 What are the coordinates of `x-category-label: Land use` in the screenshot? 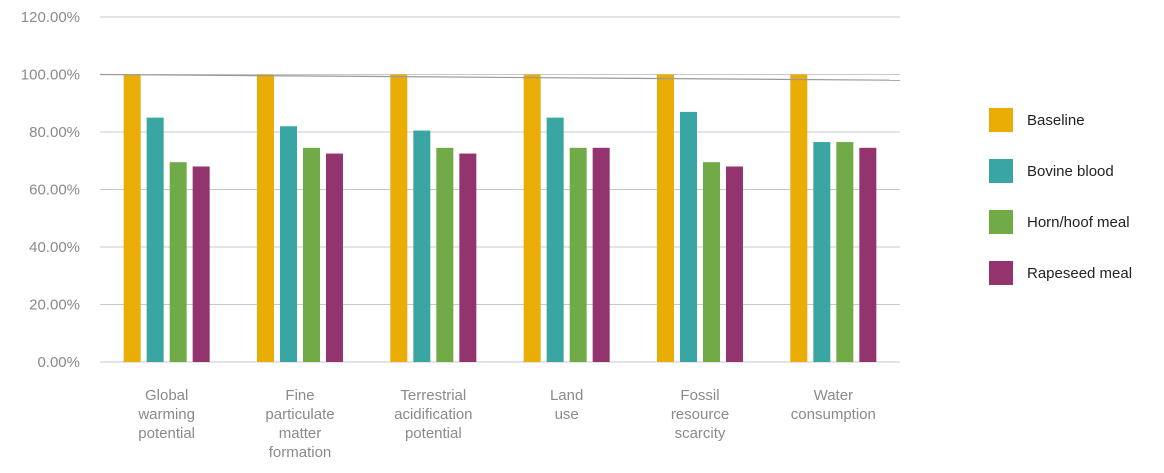 It's located at (566, 405).